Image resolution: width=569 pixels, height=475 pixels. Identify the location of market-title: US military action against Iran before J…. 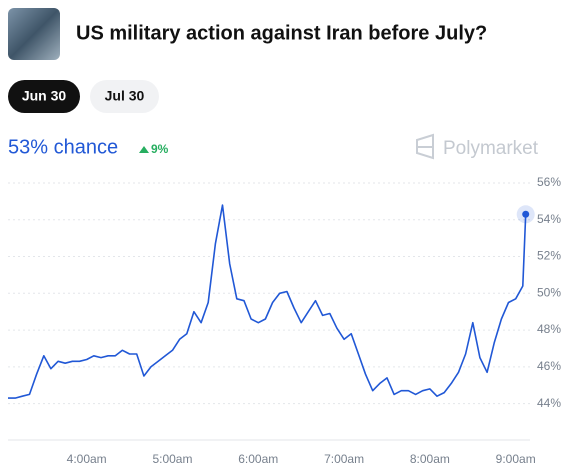
(281, 33).